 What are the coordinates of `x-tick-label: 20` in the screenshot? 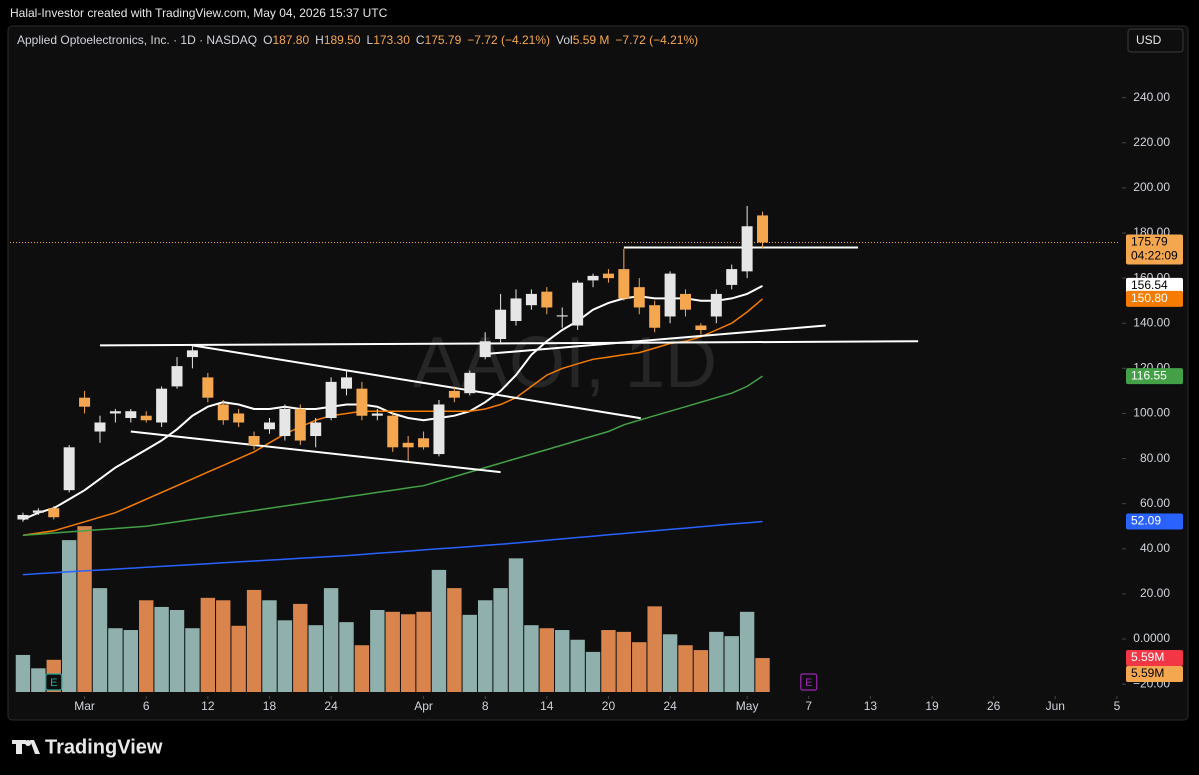 It's located at (609, 706).